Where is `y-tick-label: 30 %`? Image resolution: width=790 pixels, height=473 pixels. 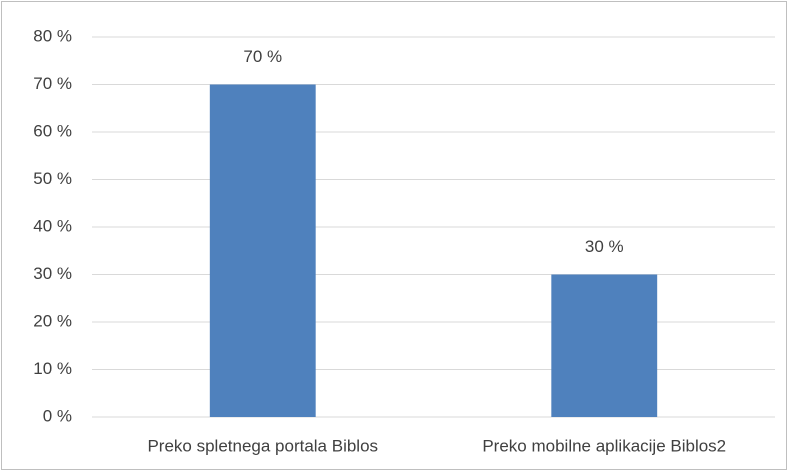
y-tick-label: 30 % is located at coordinates (52, 273).